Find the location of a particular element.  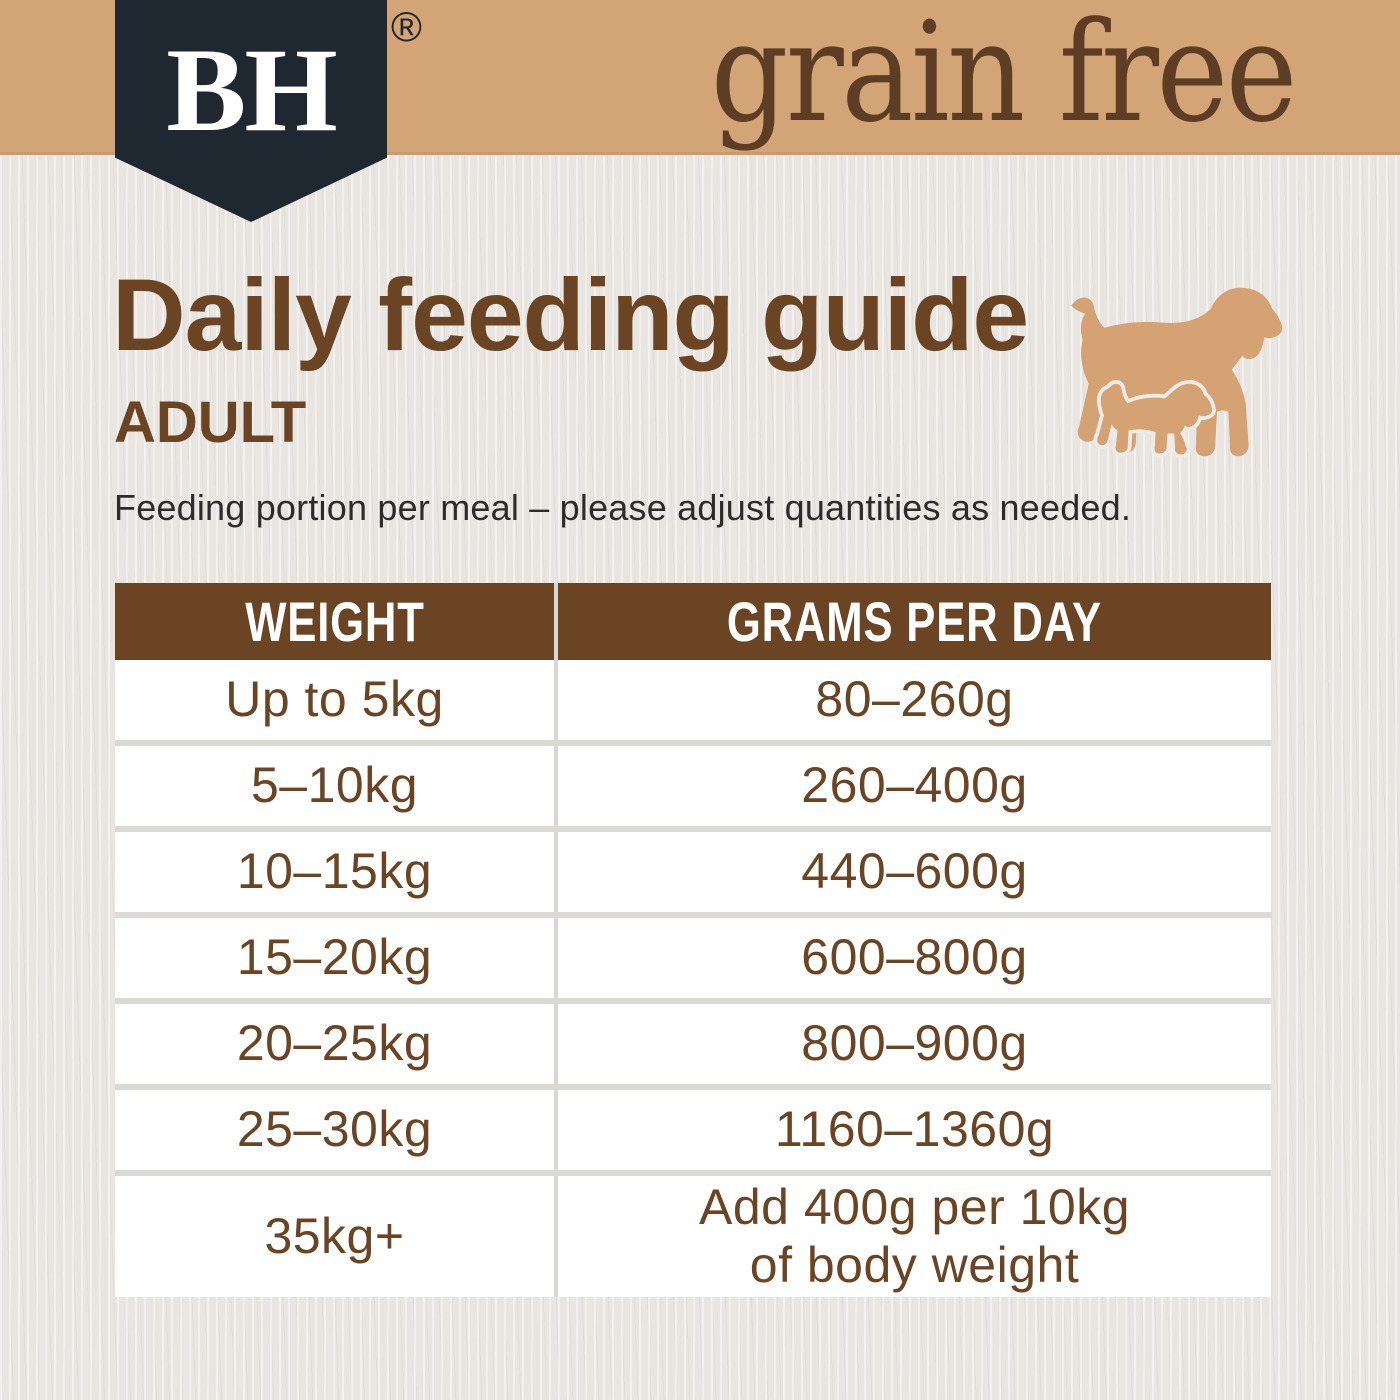

weight-cell: 5–10kg is located at coordinates (336, 786).